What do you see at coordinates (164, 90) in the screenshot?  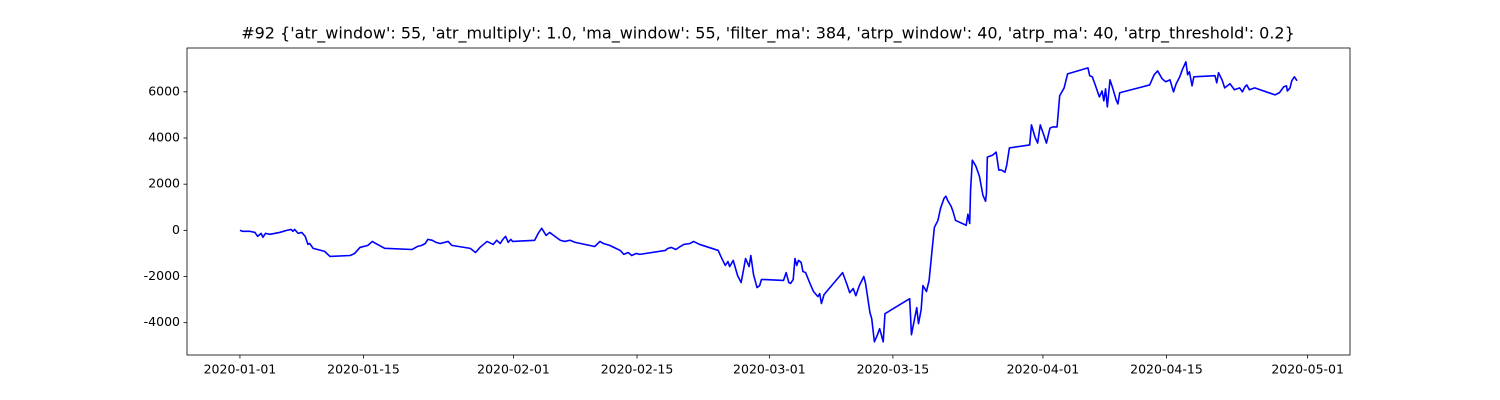 I see `y-tick-label: 6000` at bounding box center [164, 90].